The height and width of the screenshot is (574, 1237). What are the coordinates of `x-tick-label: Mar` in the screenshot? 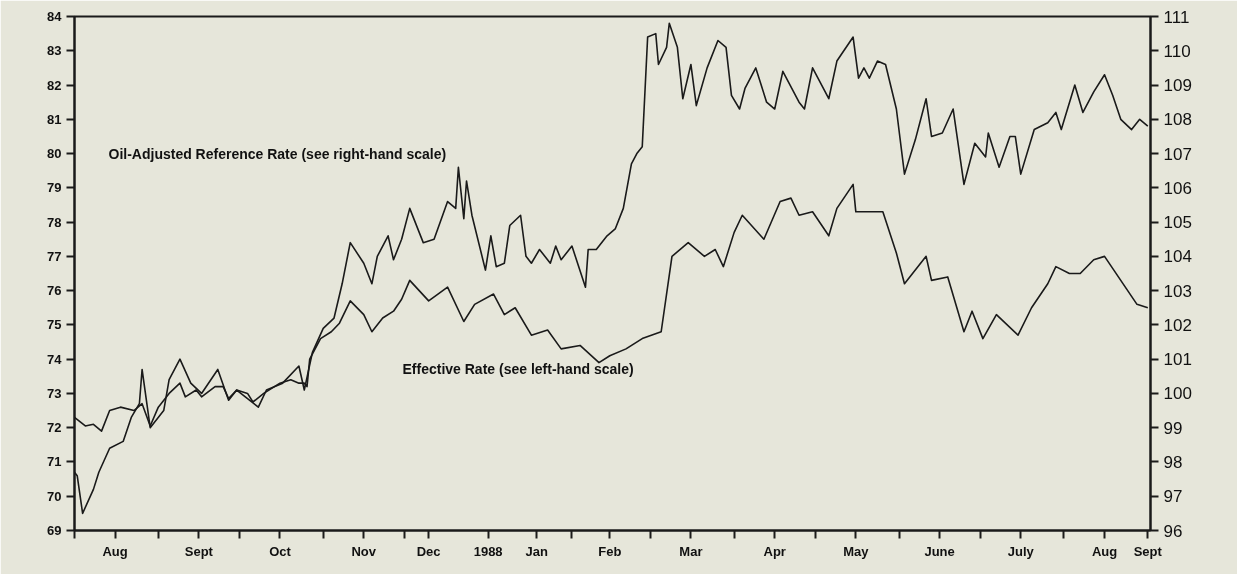 It's located at (691, 551).